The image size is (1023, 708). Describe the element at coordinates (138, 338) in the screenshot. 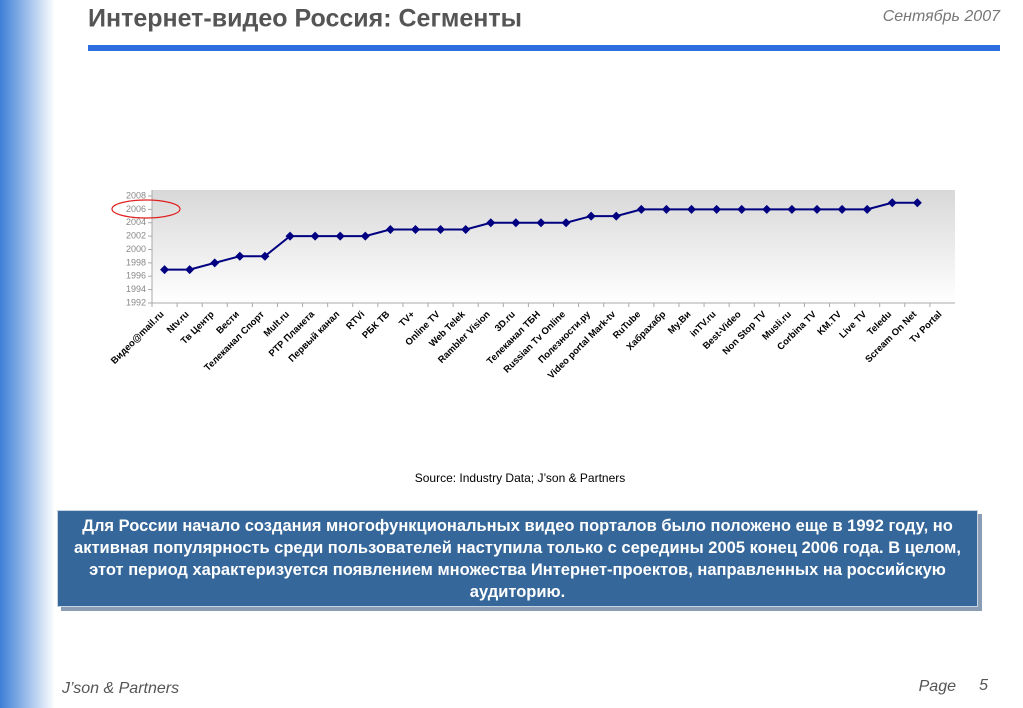

I see `x-tick-label: Видео@mail.ru` at that location.